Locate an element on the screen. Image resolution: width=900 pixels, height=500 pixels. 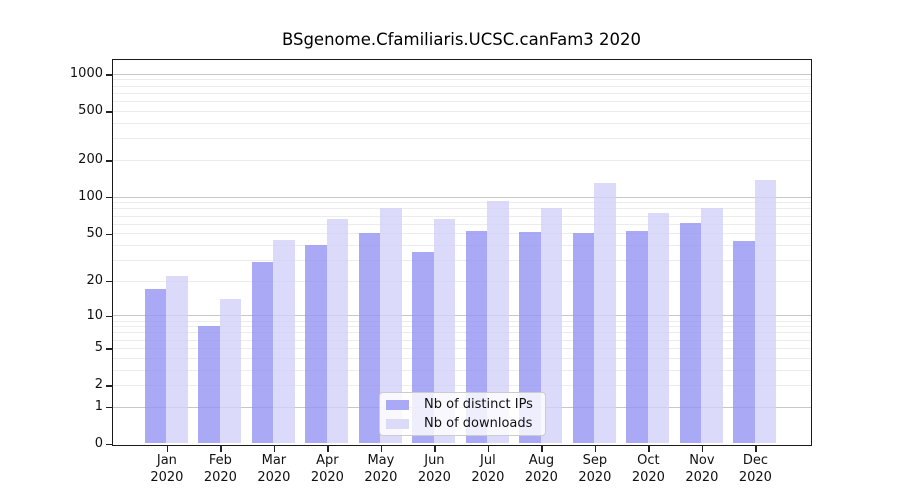
y-axis-tick-label: 10 is located at coordinates (94, 315).